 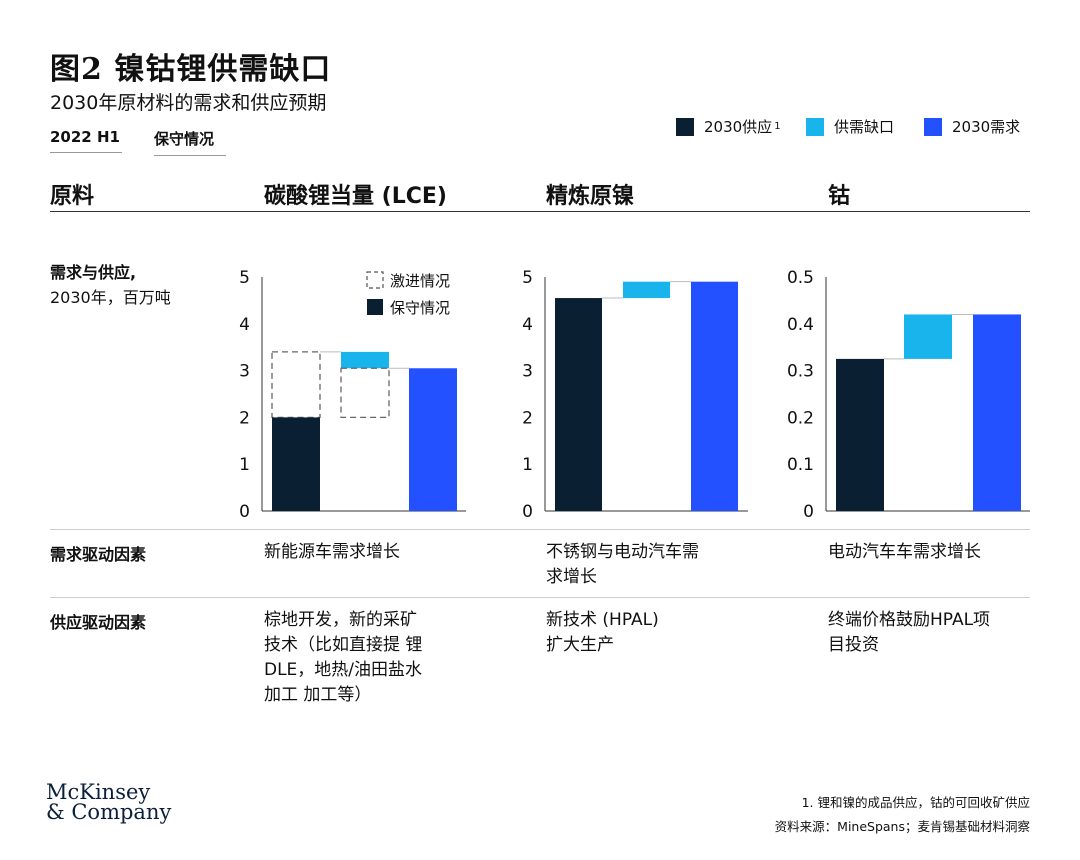 What do you see at coordinates (244, 512) in the screenshot?
I see `lce-y-tick-label: 0` at bounding box center [244, 512].